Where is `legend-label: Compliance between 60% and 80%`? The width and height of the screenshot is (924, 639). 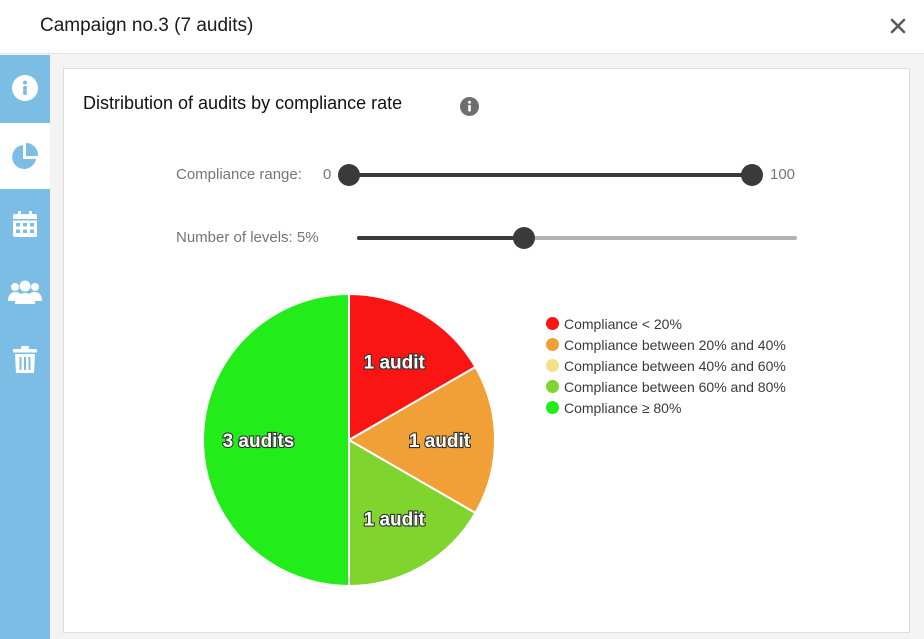 legend-label: Compliance between 60% and 80% is located at coordinates (675, 386).